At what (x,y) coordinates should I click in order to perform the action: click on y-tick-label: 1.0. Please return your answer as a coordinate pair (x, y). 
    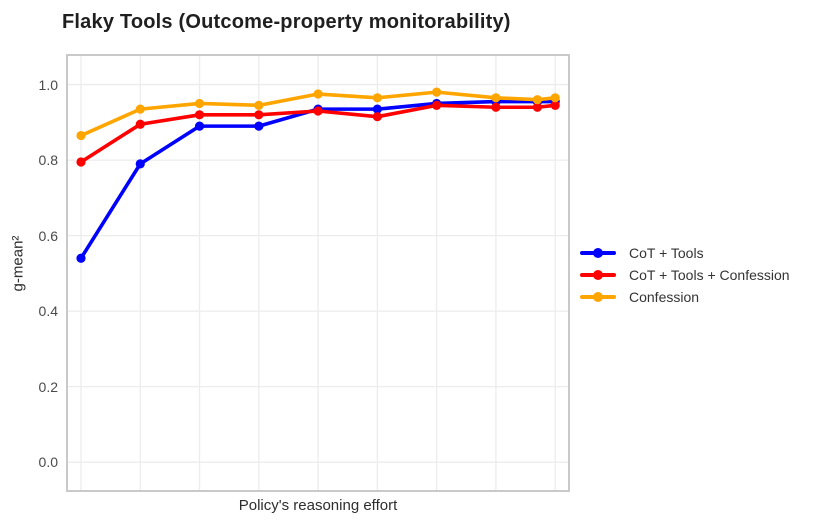
    Looking at the image, I should click on (48, 84).